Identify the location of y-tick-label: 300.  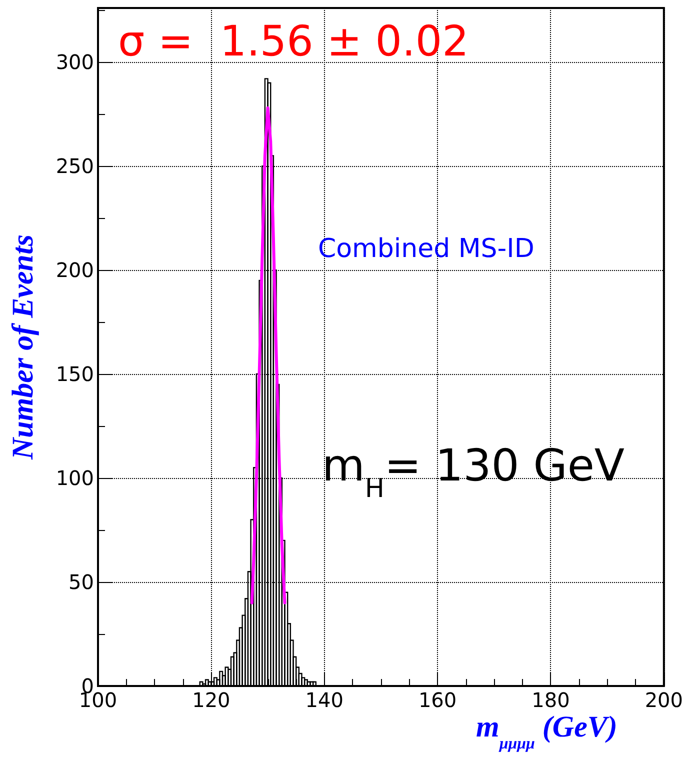
(75, 62).